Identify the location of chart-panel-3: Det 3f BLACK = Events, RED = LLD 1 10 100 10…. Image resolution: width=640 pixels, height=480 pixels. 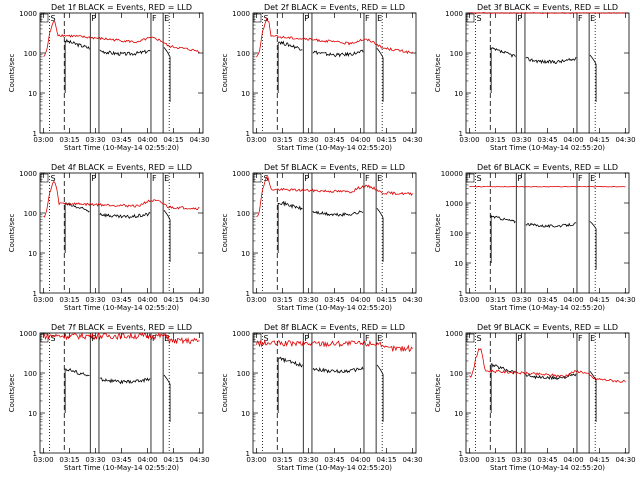
(535, 77).